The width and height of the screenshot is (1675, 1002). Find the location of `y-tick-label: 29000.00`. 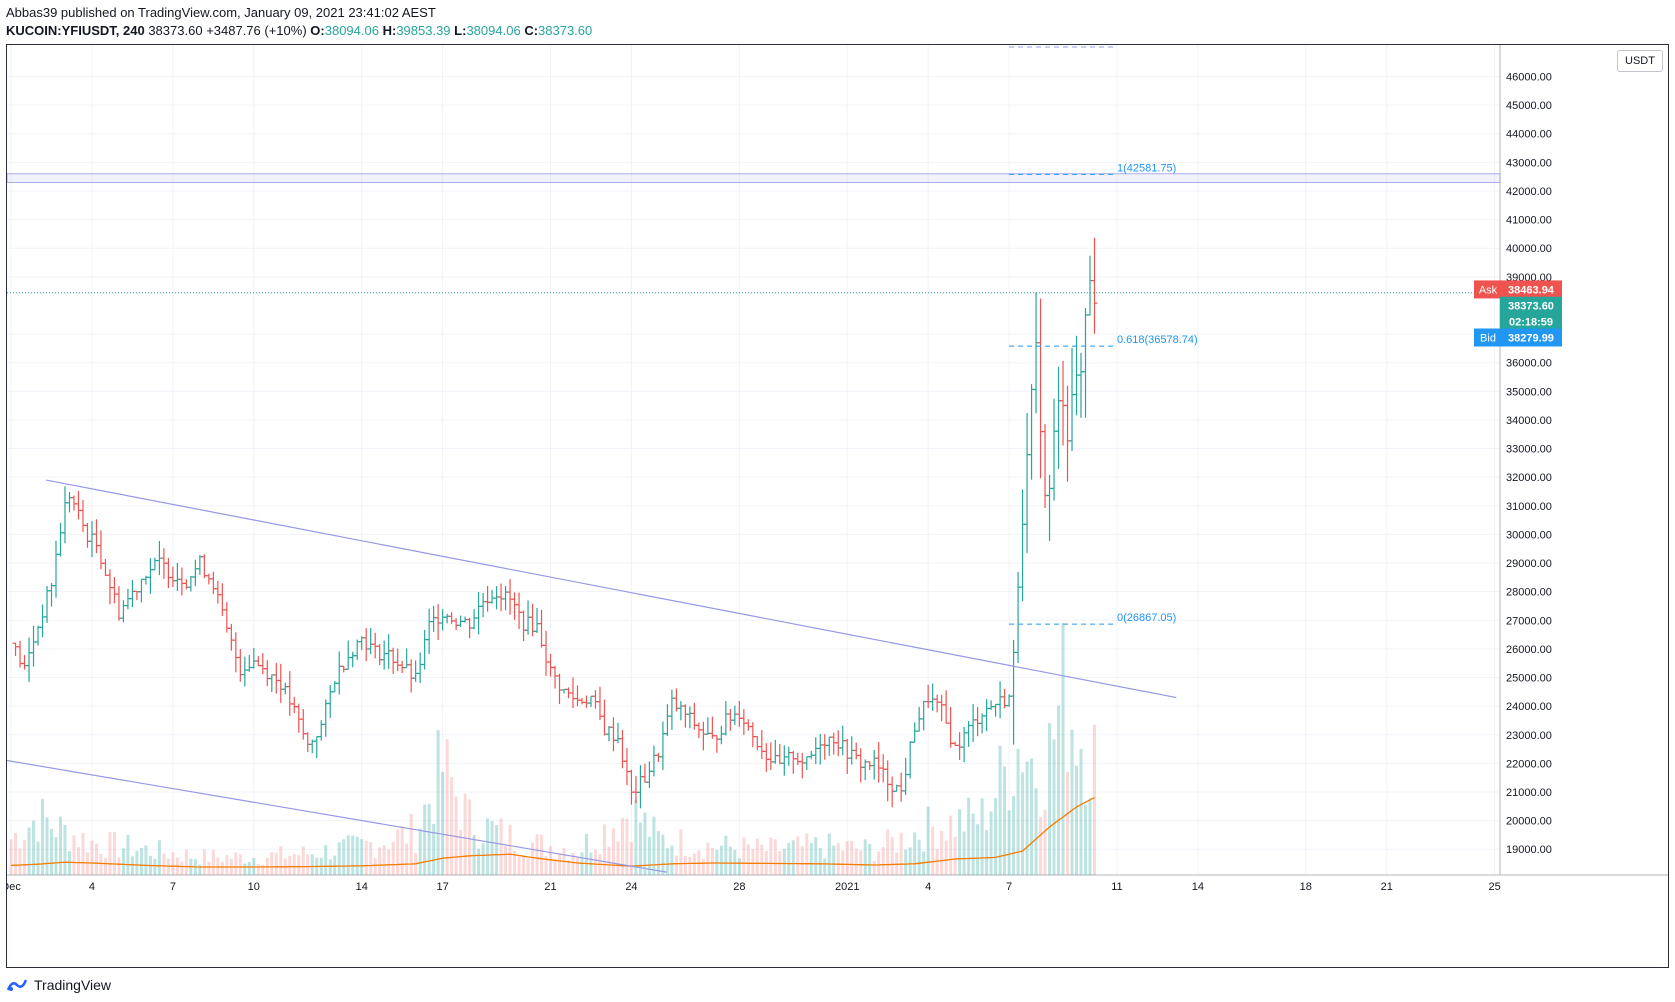

y-tick-label: 29000.00 is located at coordinates (1529, 564).